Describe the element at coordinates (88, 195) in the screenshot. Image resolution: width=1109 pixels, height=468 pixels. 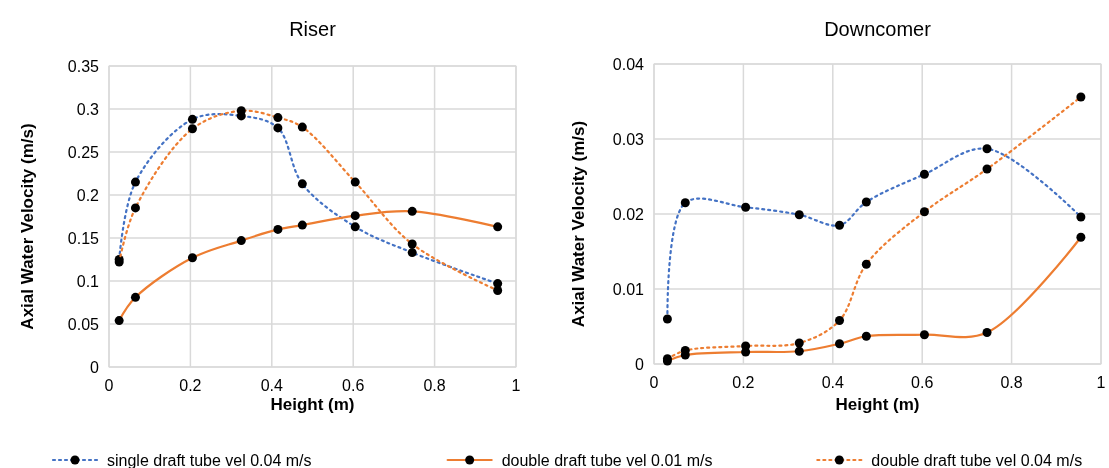
I see `y-tick-label: 0.2` at that location.